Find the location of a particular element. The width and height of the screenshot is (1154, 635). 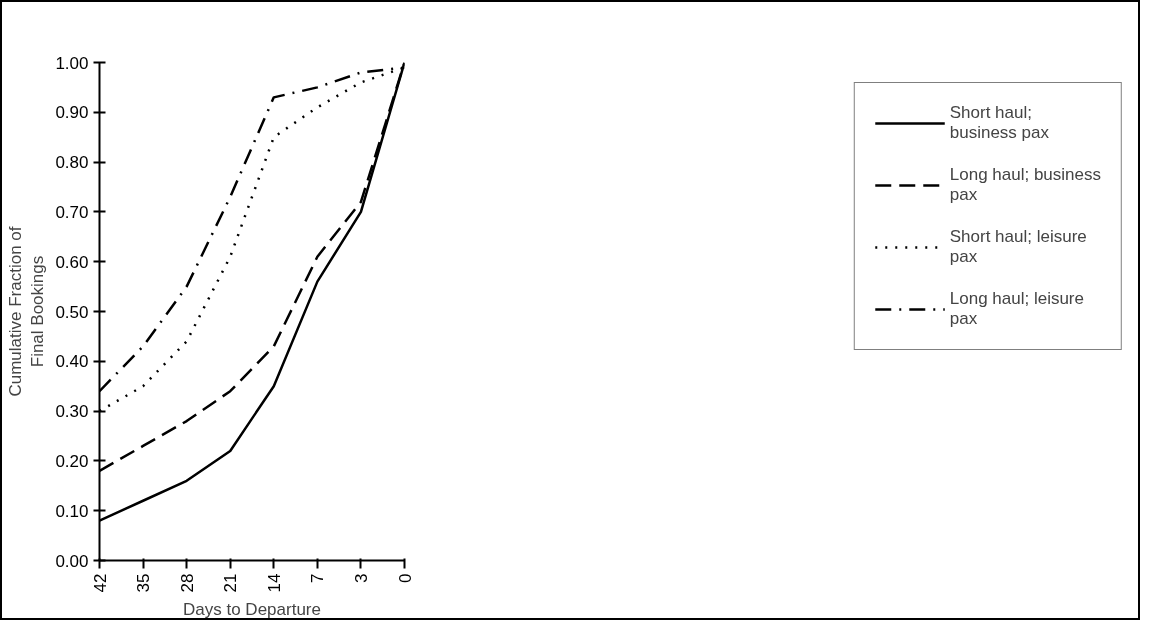

legend-label: Long haul; leisure pax is located at coordinates (1016, 309).